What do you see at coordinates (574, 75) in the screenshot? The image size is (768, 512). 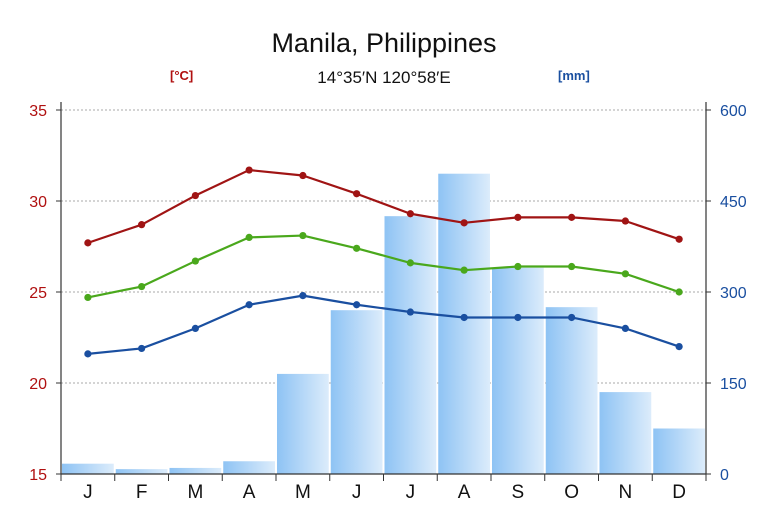 I see `right-axis-unit: [mm]` at bounding box center [574, 75].